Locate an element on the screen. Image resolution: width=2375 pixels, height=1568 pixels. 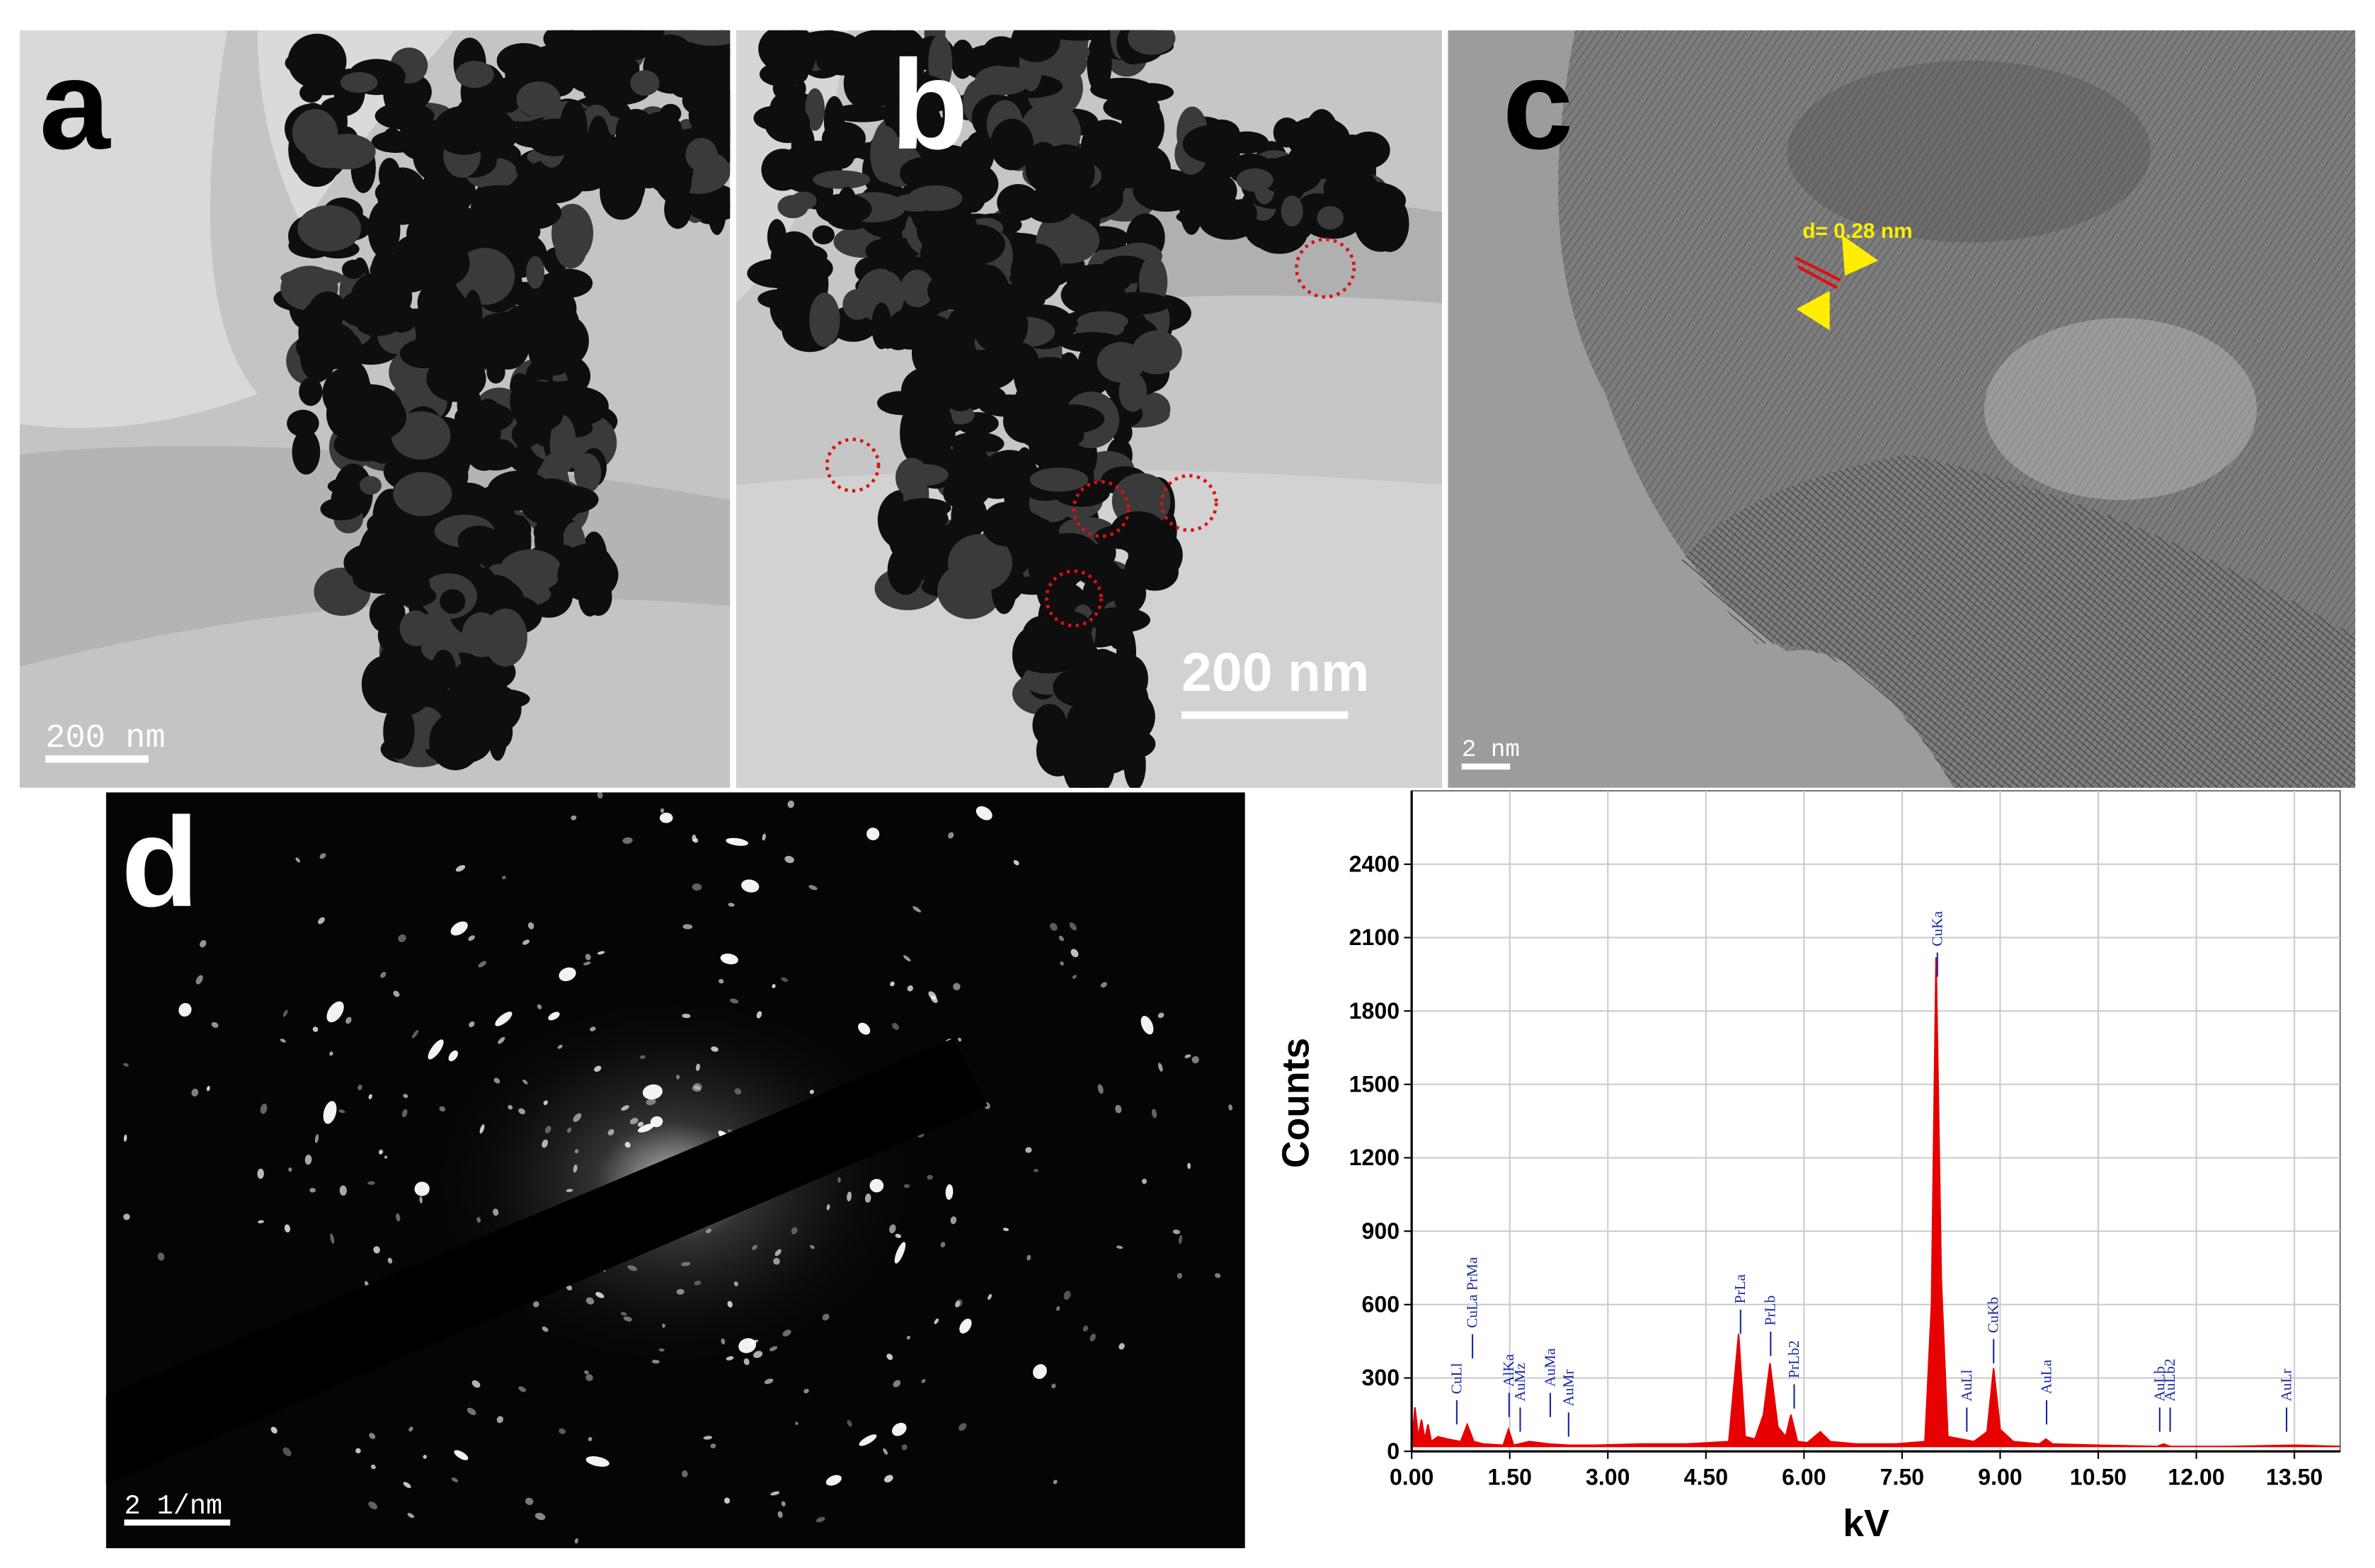
scale-bar-label: 200 nm is located at coordinates (105, 738).